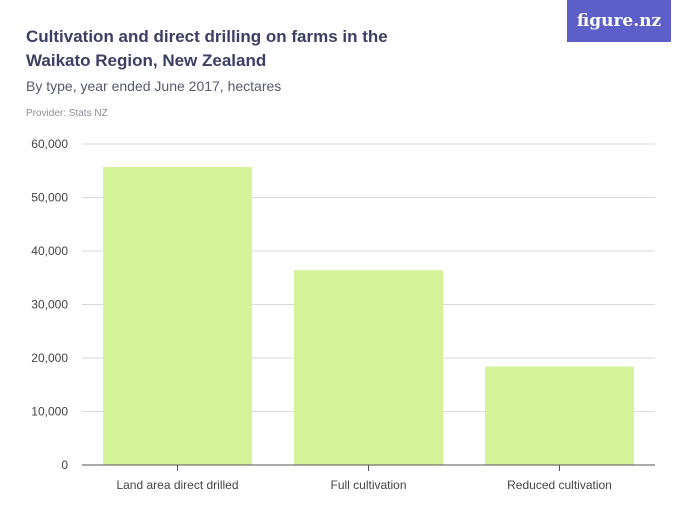 The height and width of the screenshot is (525, 700). What do you see at coordinates (368, 485) in the screenshot?
I see `x-tick-label: Full cultivation` at bounding box center [368, 485].